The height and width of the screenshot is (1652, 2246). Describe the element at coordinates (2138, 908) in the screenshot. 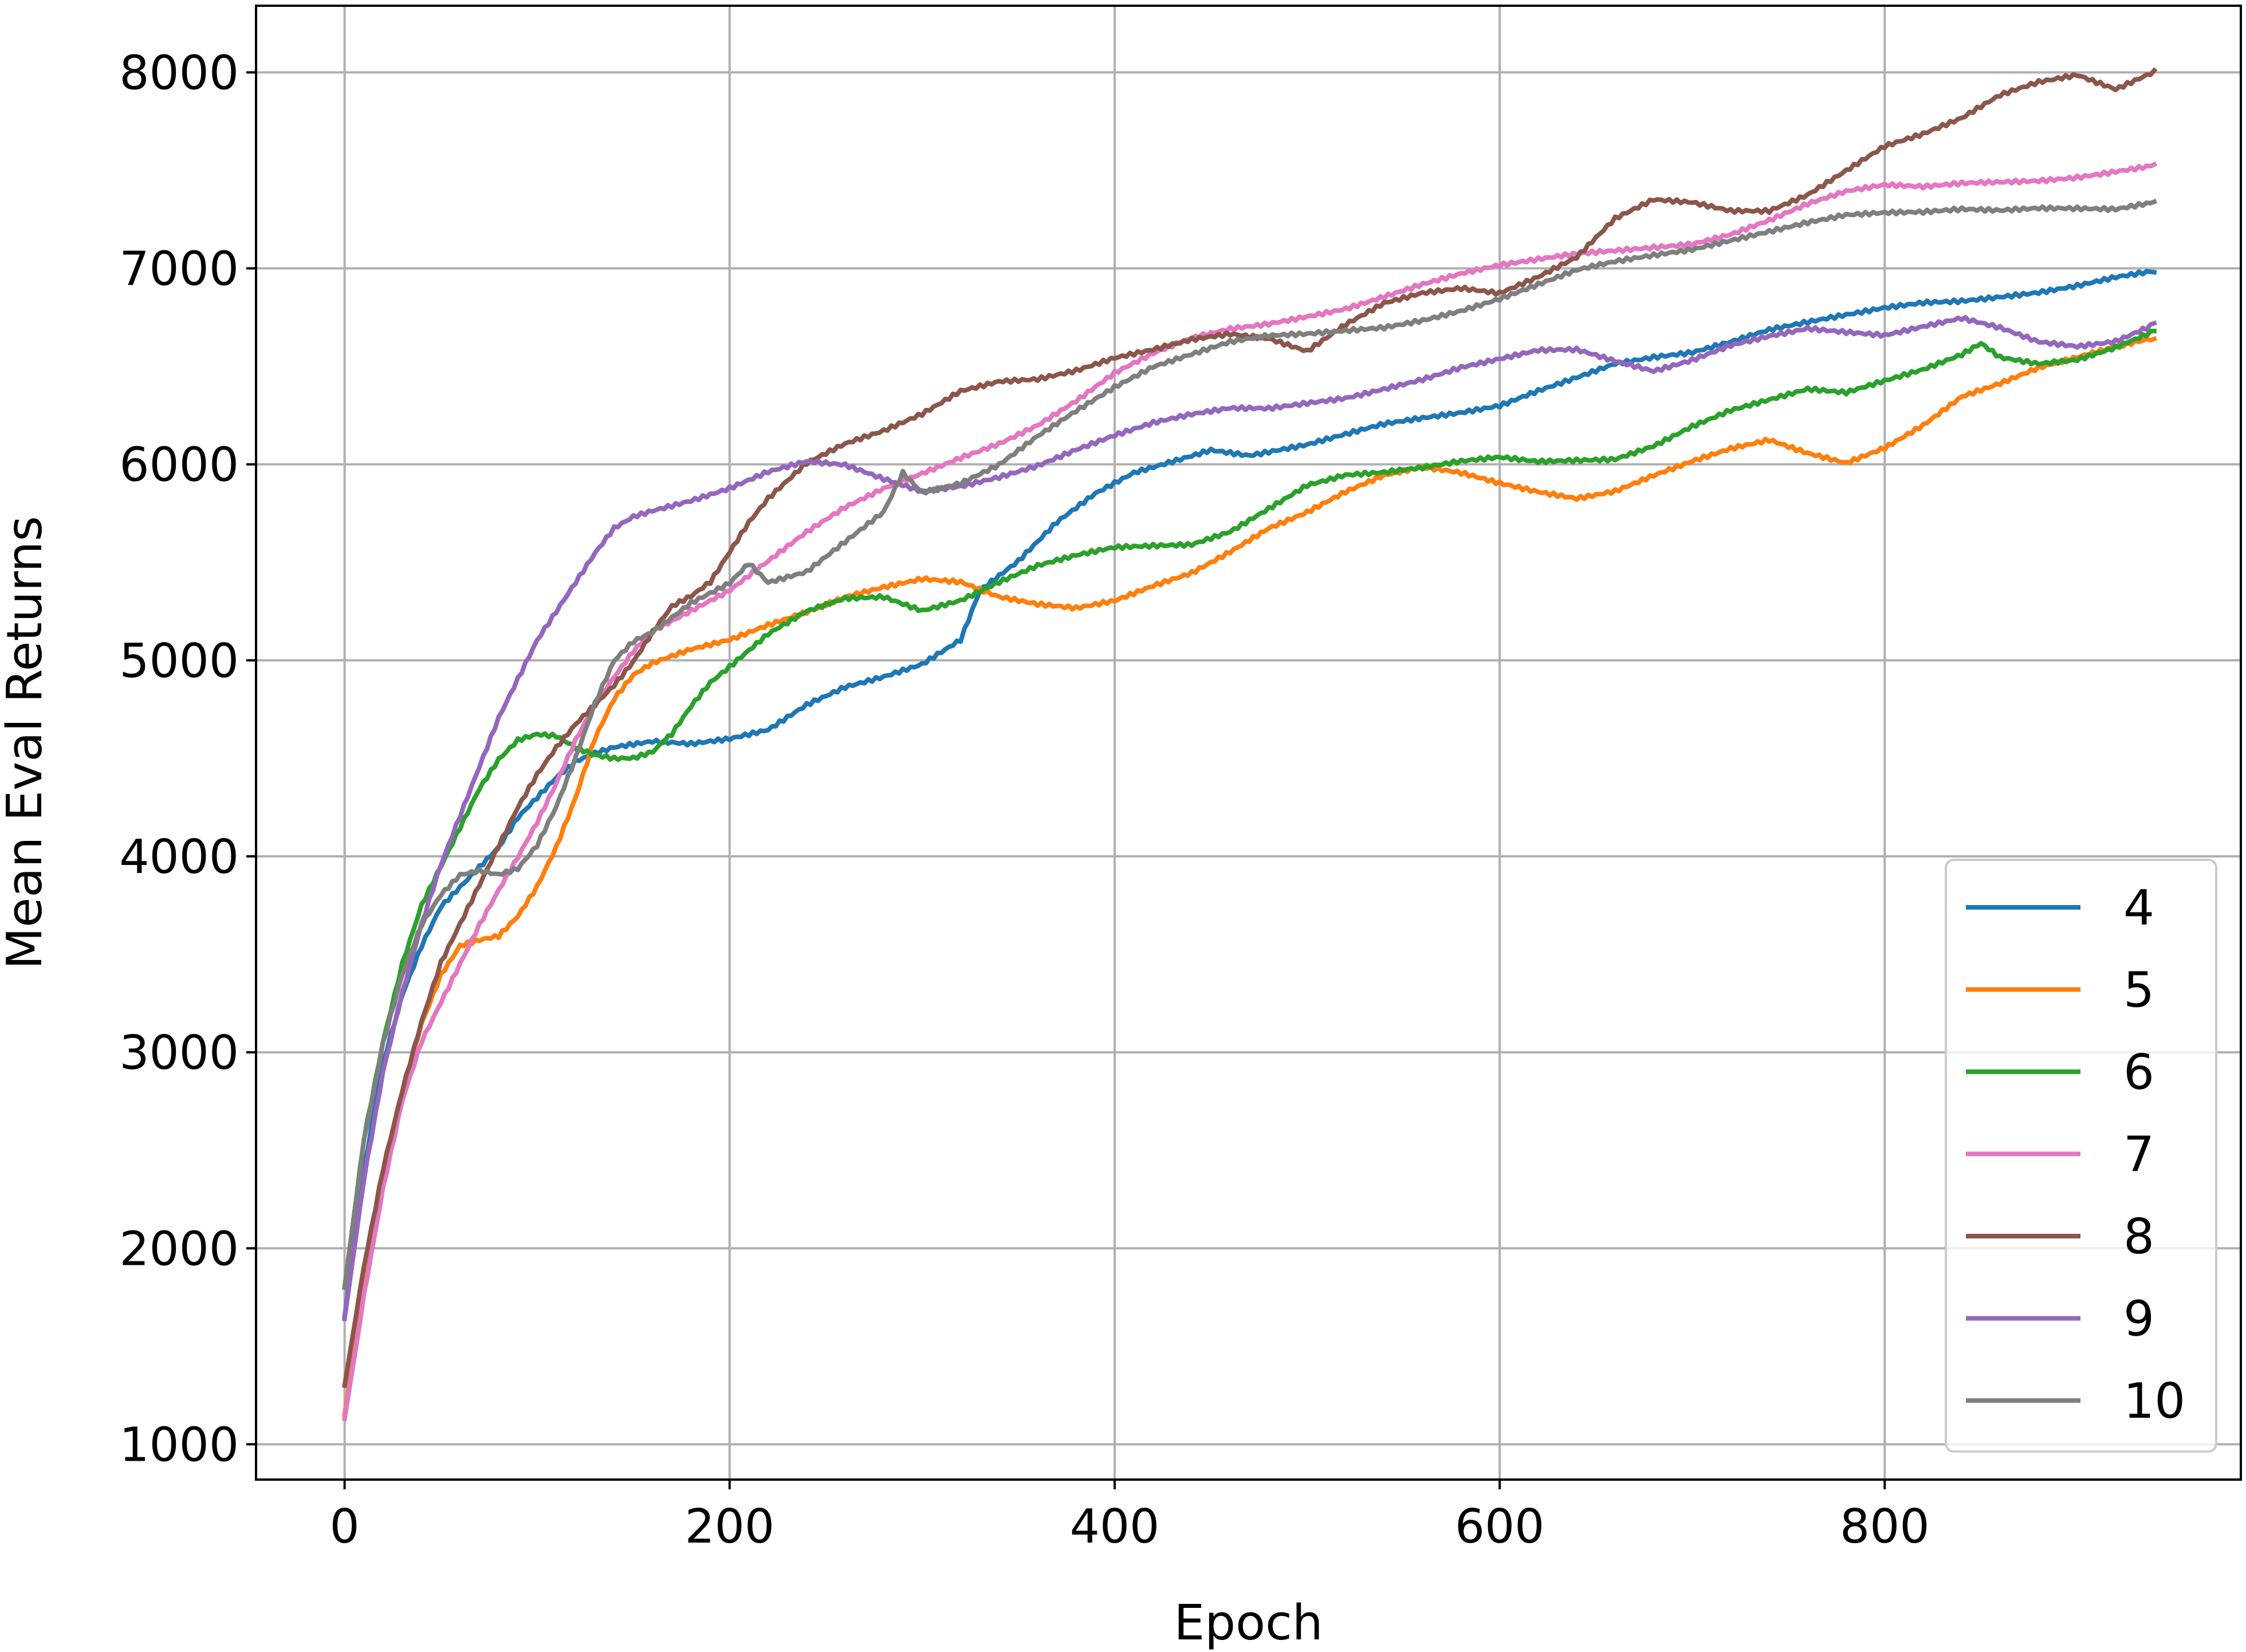

I see `legend-label-4: 4` at that location.